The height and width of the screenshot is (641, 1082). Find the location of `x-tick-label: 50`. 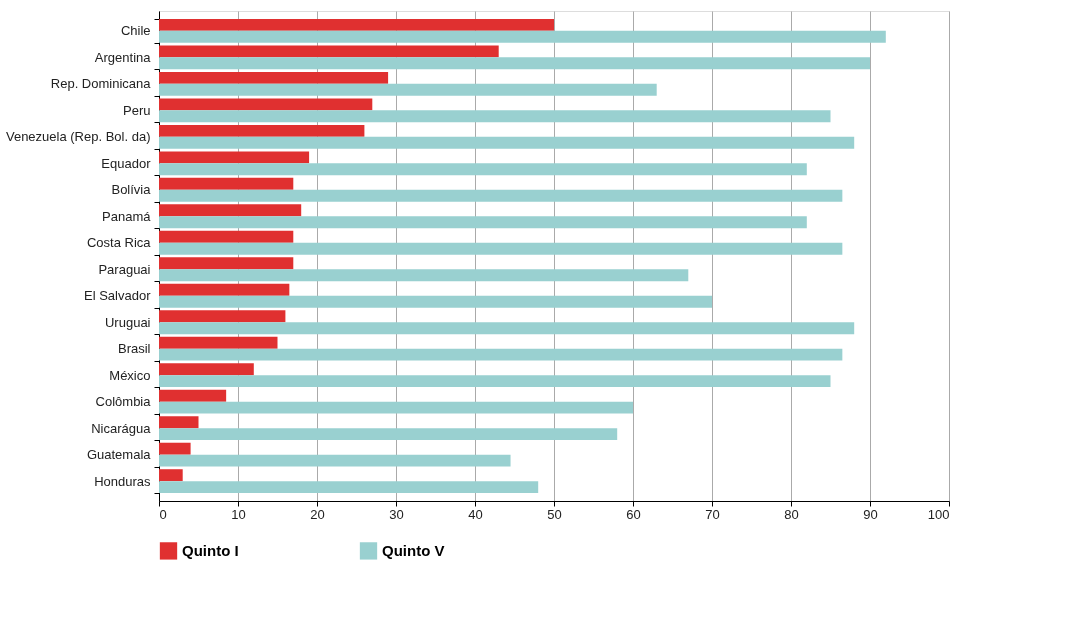

x-tick-label: 50 is located at coordinates (554, 514).